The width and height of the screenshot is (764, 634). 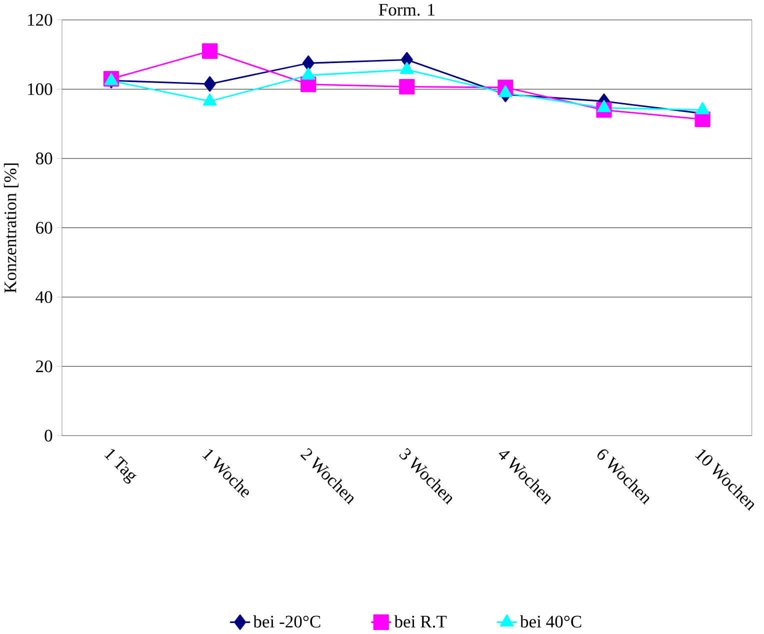 I want to click on y-tick-label: 20, so click(x=44, y=366).